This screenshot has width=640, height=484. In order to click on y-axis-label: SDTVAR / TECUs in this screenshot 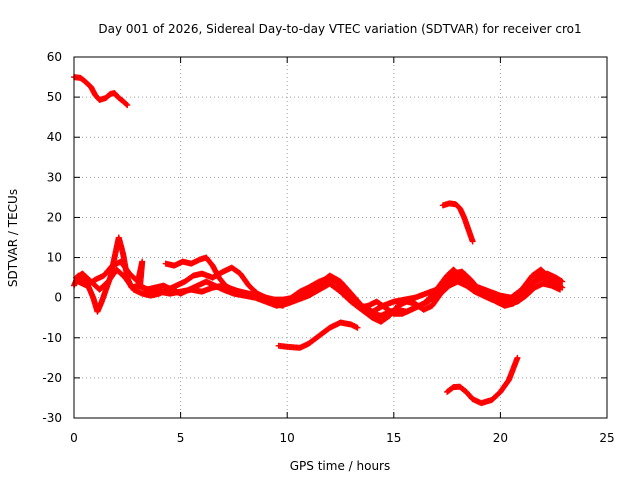, I will do `click(13, 238)`.